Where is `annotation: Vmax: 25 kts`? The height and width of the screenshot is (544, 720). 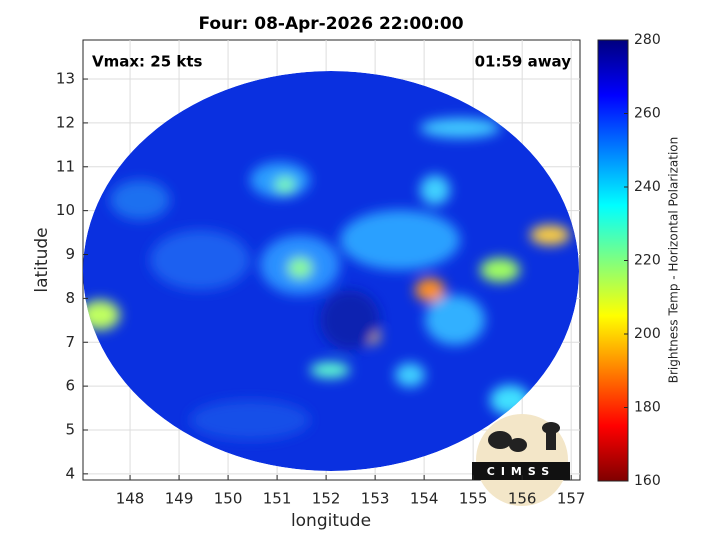
annotation: Vmax: 25 kts is located at coordinates (147, 62).